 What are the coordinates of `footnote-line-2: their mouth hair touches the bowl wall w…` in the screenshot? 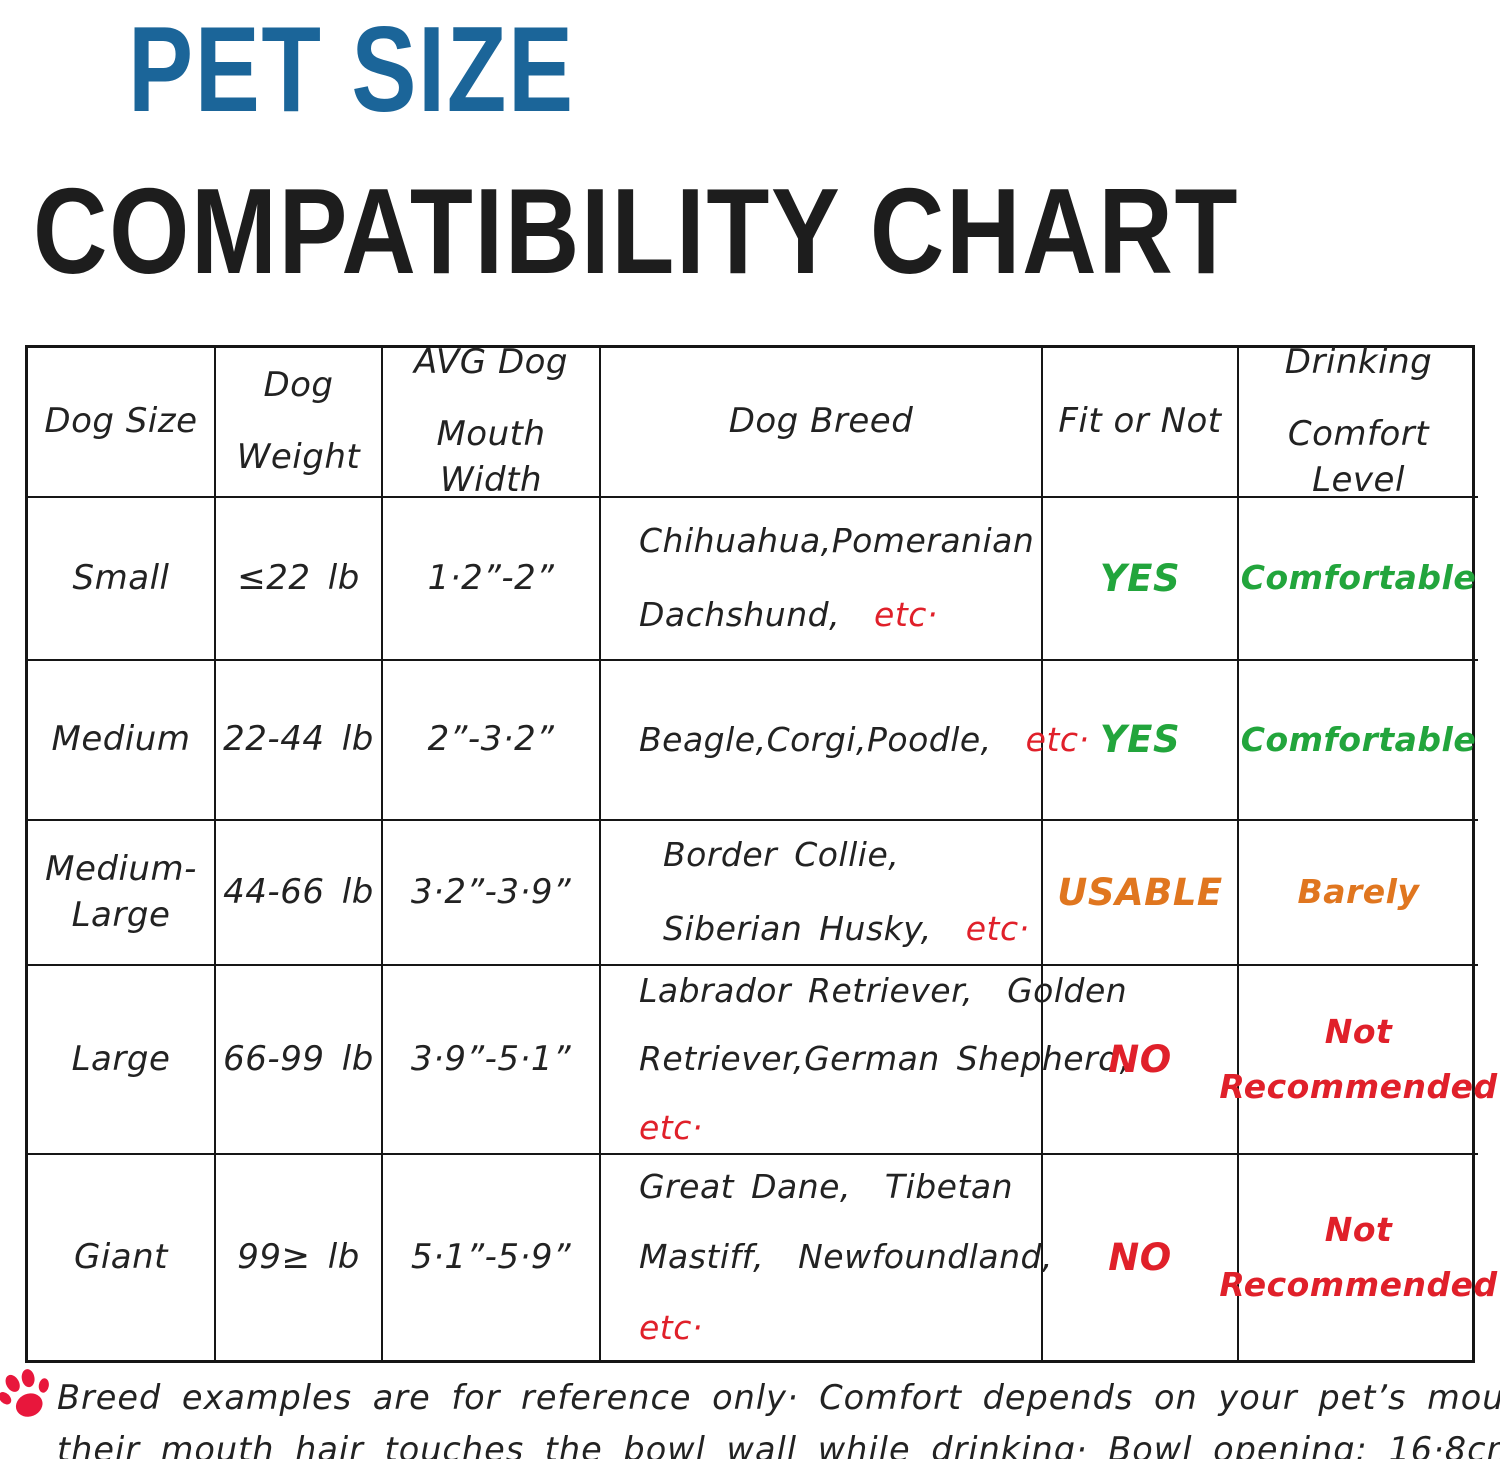 It's located at (778, 1444).